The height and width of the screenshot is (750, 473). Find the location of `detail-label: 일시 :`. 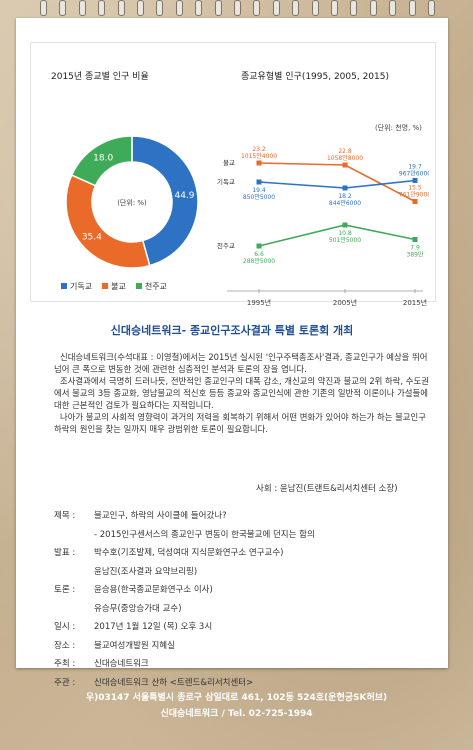

detail-label: 일시 : is located at coordinates (65, 627).